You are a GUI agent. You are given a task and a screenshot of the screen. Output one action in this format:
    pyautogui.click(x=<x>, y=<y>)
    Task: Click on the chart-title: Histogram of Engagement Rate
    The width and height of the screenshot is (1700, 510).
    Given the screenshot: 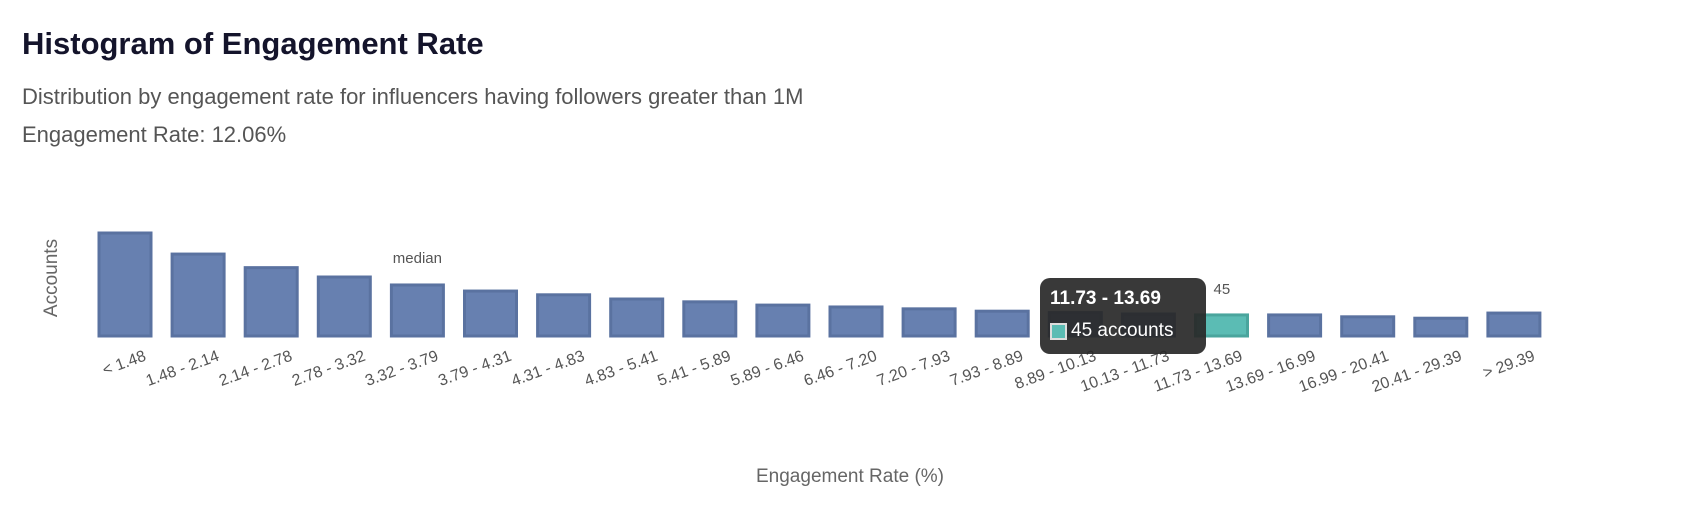 What is the action you would take?
    pyautogui.click(x=253, y=43)
    